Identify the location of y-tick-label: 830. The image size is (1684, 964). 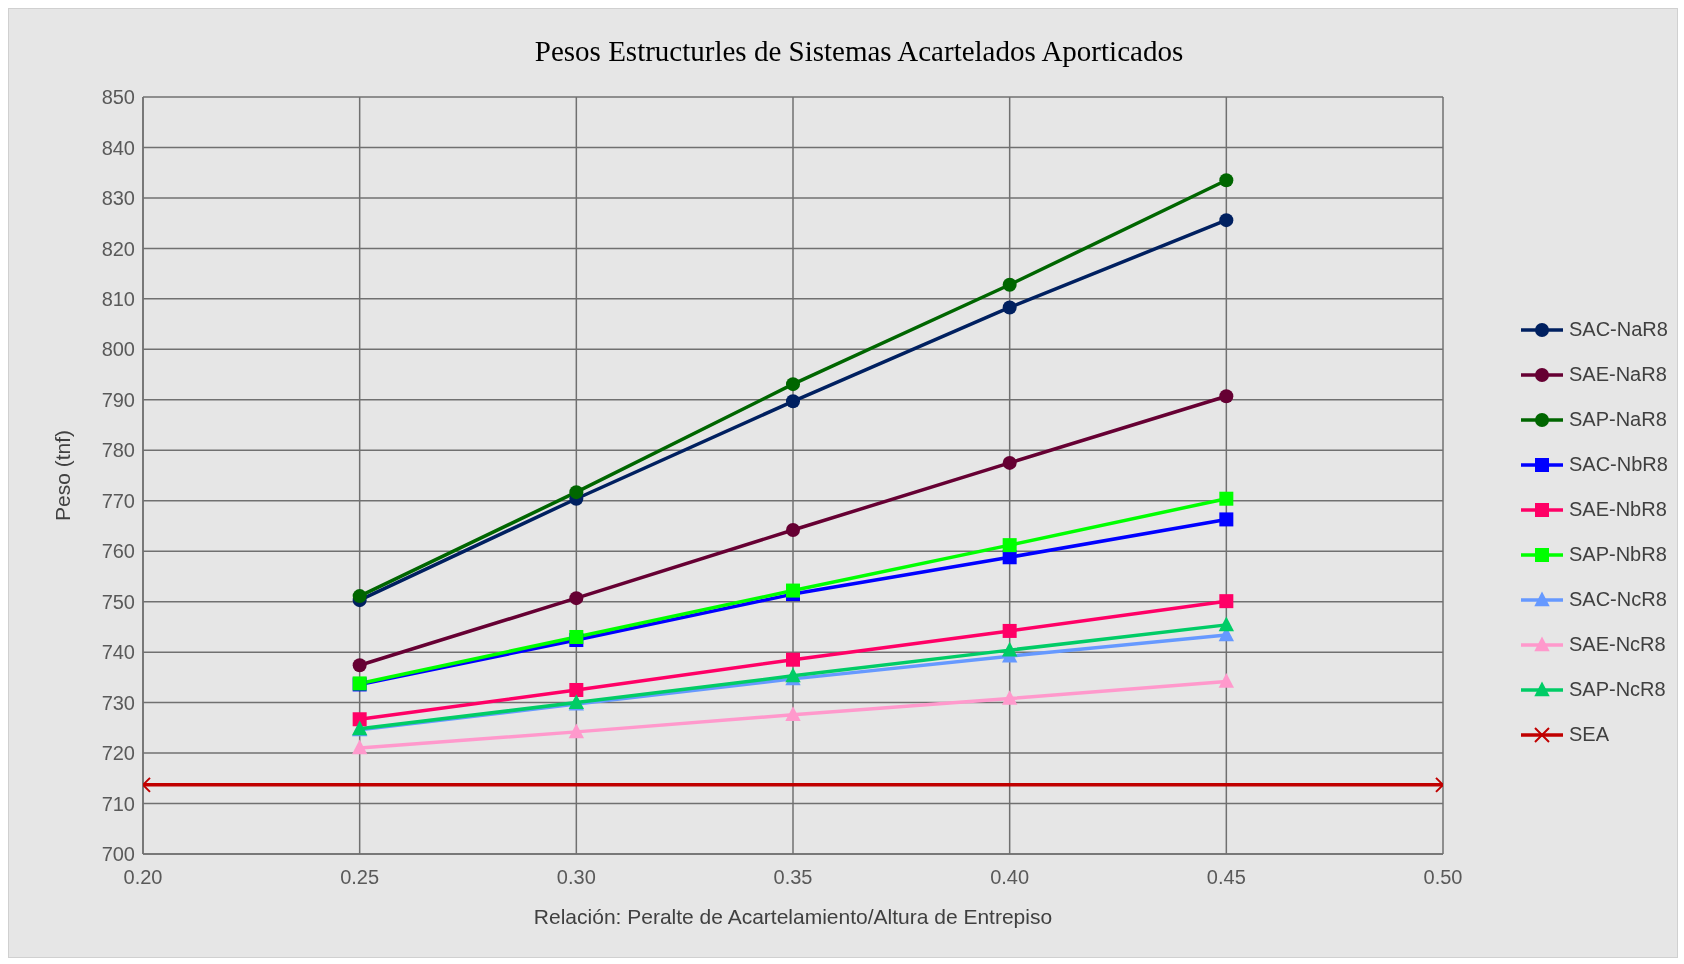
(118, 198).